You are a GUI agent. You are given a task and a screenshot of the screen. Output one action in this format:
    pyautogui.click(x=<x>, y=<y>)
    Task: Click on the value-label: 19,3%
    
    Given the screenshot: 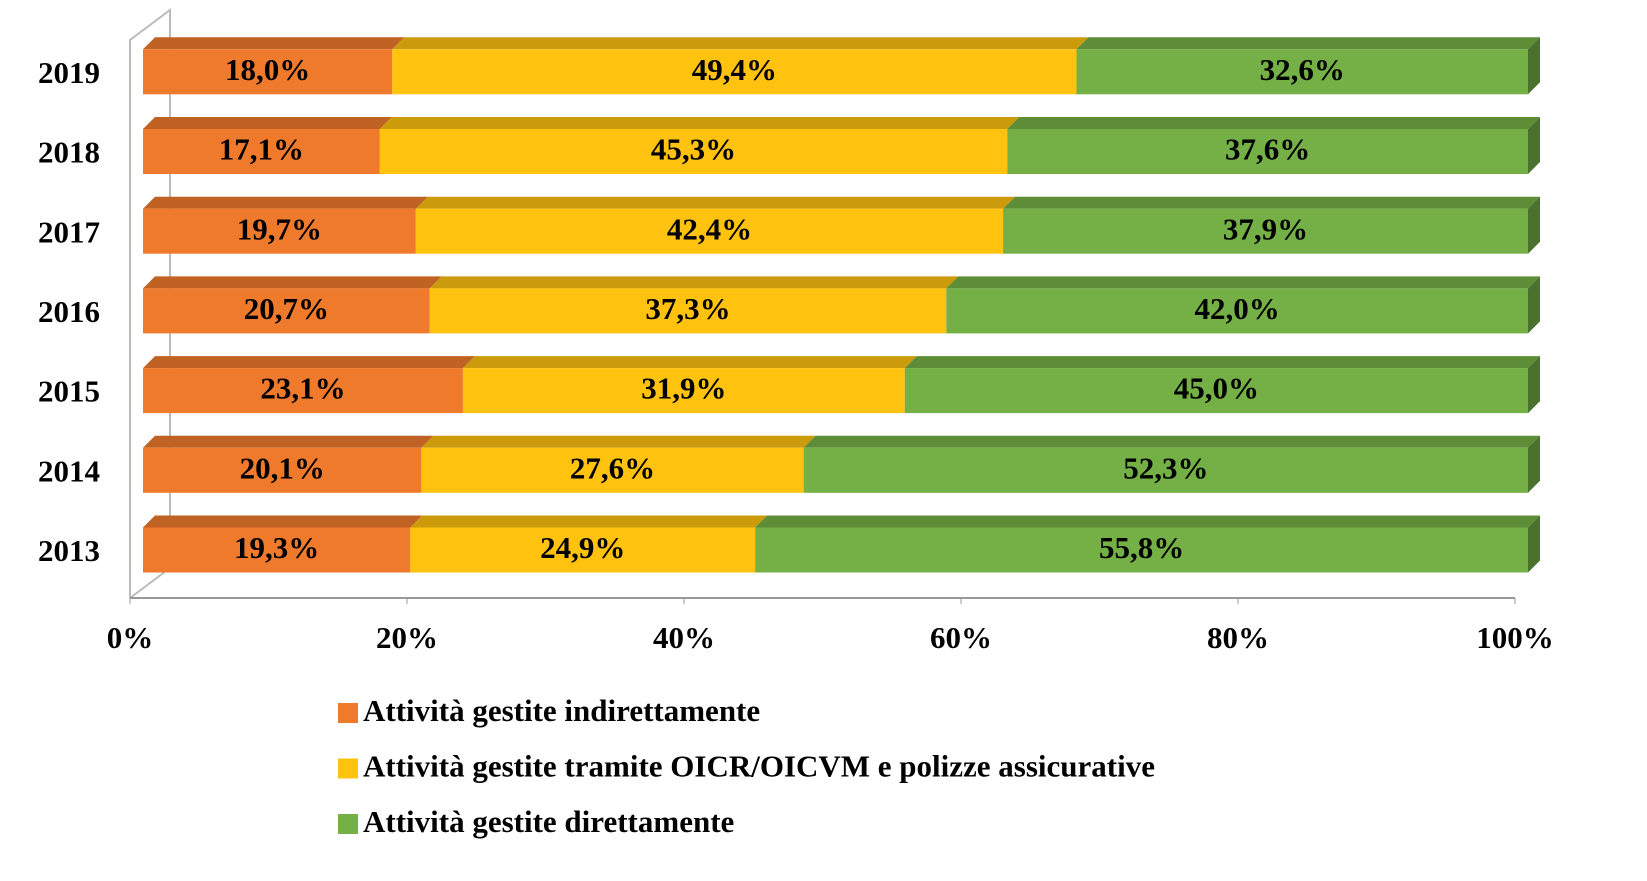 What is the action you would take?
    pyautogui.click(x=276, y=547)
    